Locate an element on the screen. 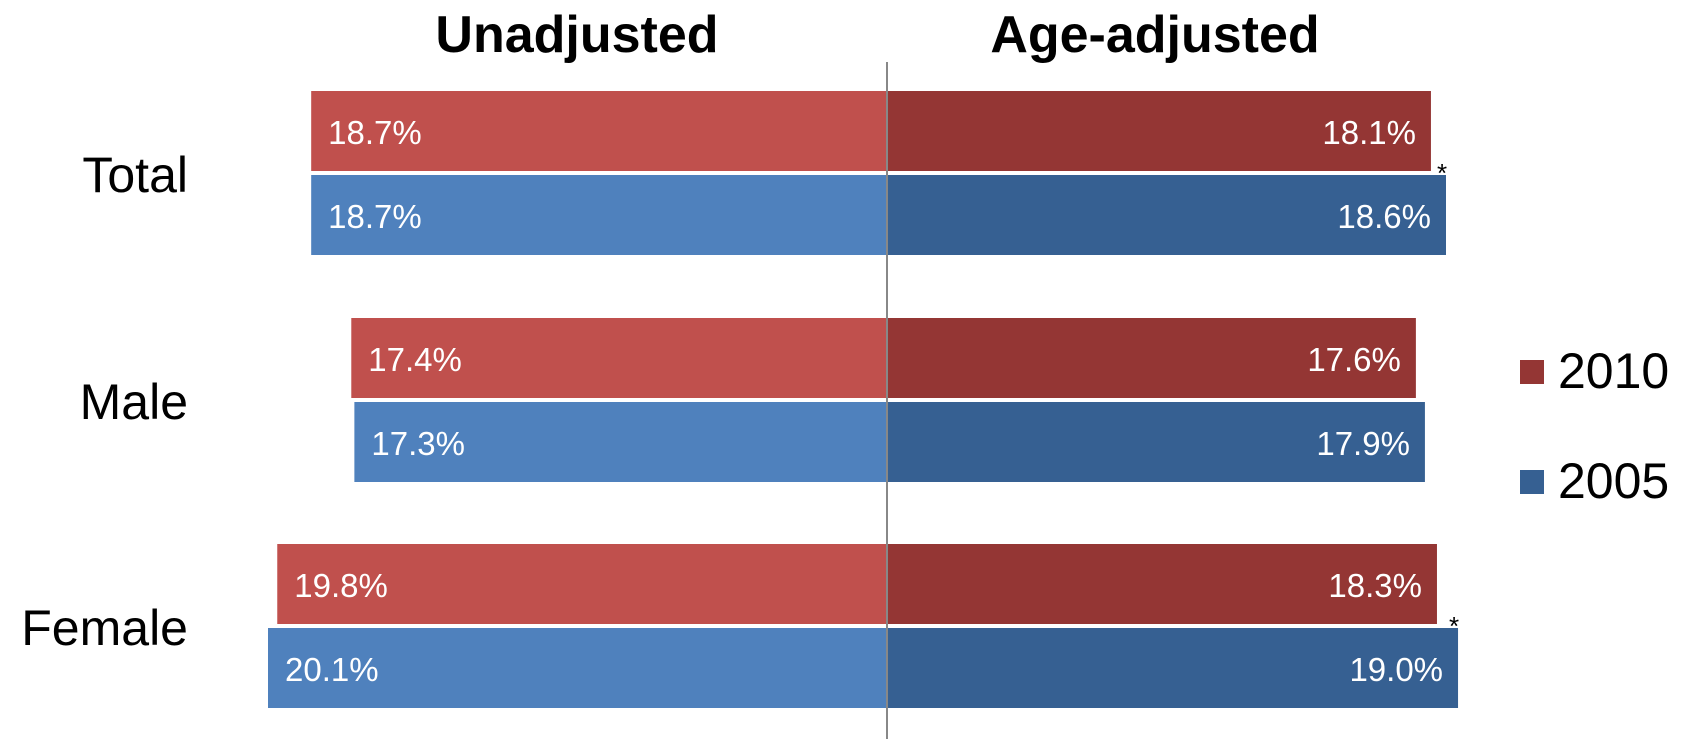  legend-swatch-2010 is located at coordinates (1532, 372).